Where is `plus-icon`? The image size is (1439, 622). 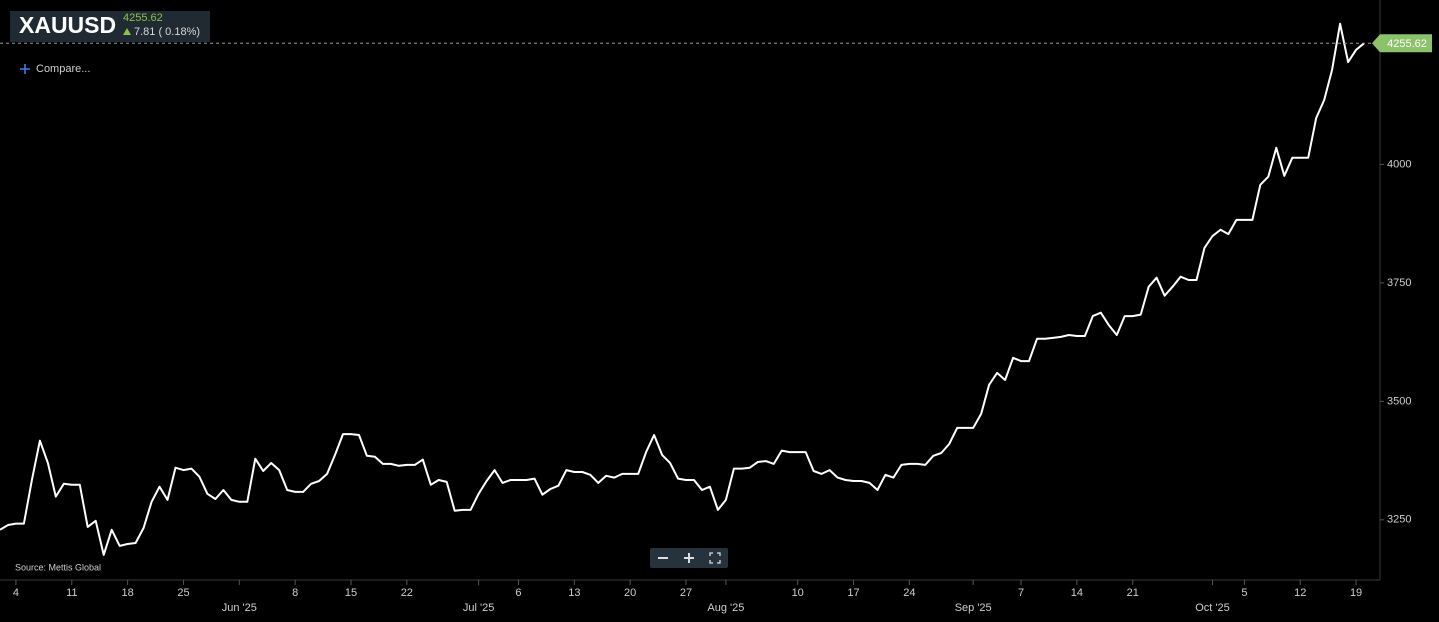
plus-icon is located at coordinates (25, 69).